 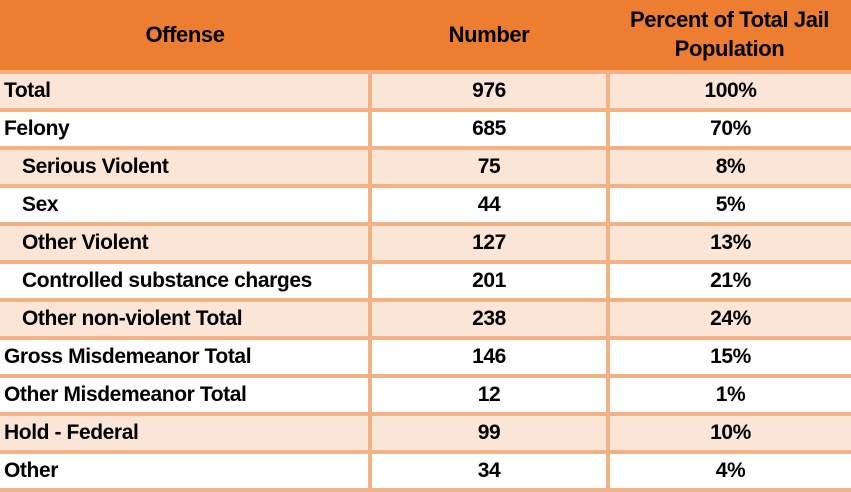 What do you see at coordinates (490, 356) in the screenshot?
I see `number-cell: 146` at bounding box center [490, 356].